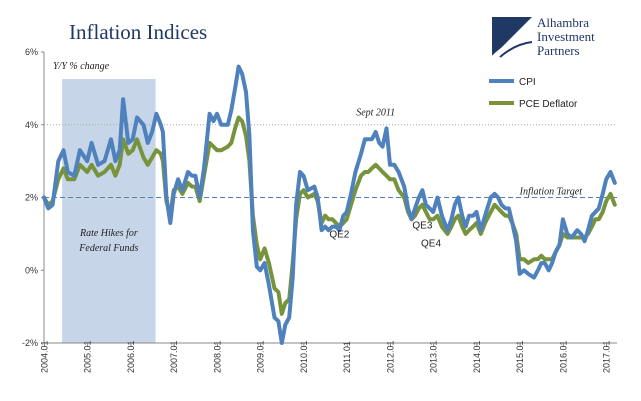  Describe the element at coordinates (533, 93) in the screenshot. I see `legend: CPI PCE Deflator` at that location.